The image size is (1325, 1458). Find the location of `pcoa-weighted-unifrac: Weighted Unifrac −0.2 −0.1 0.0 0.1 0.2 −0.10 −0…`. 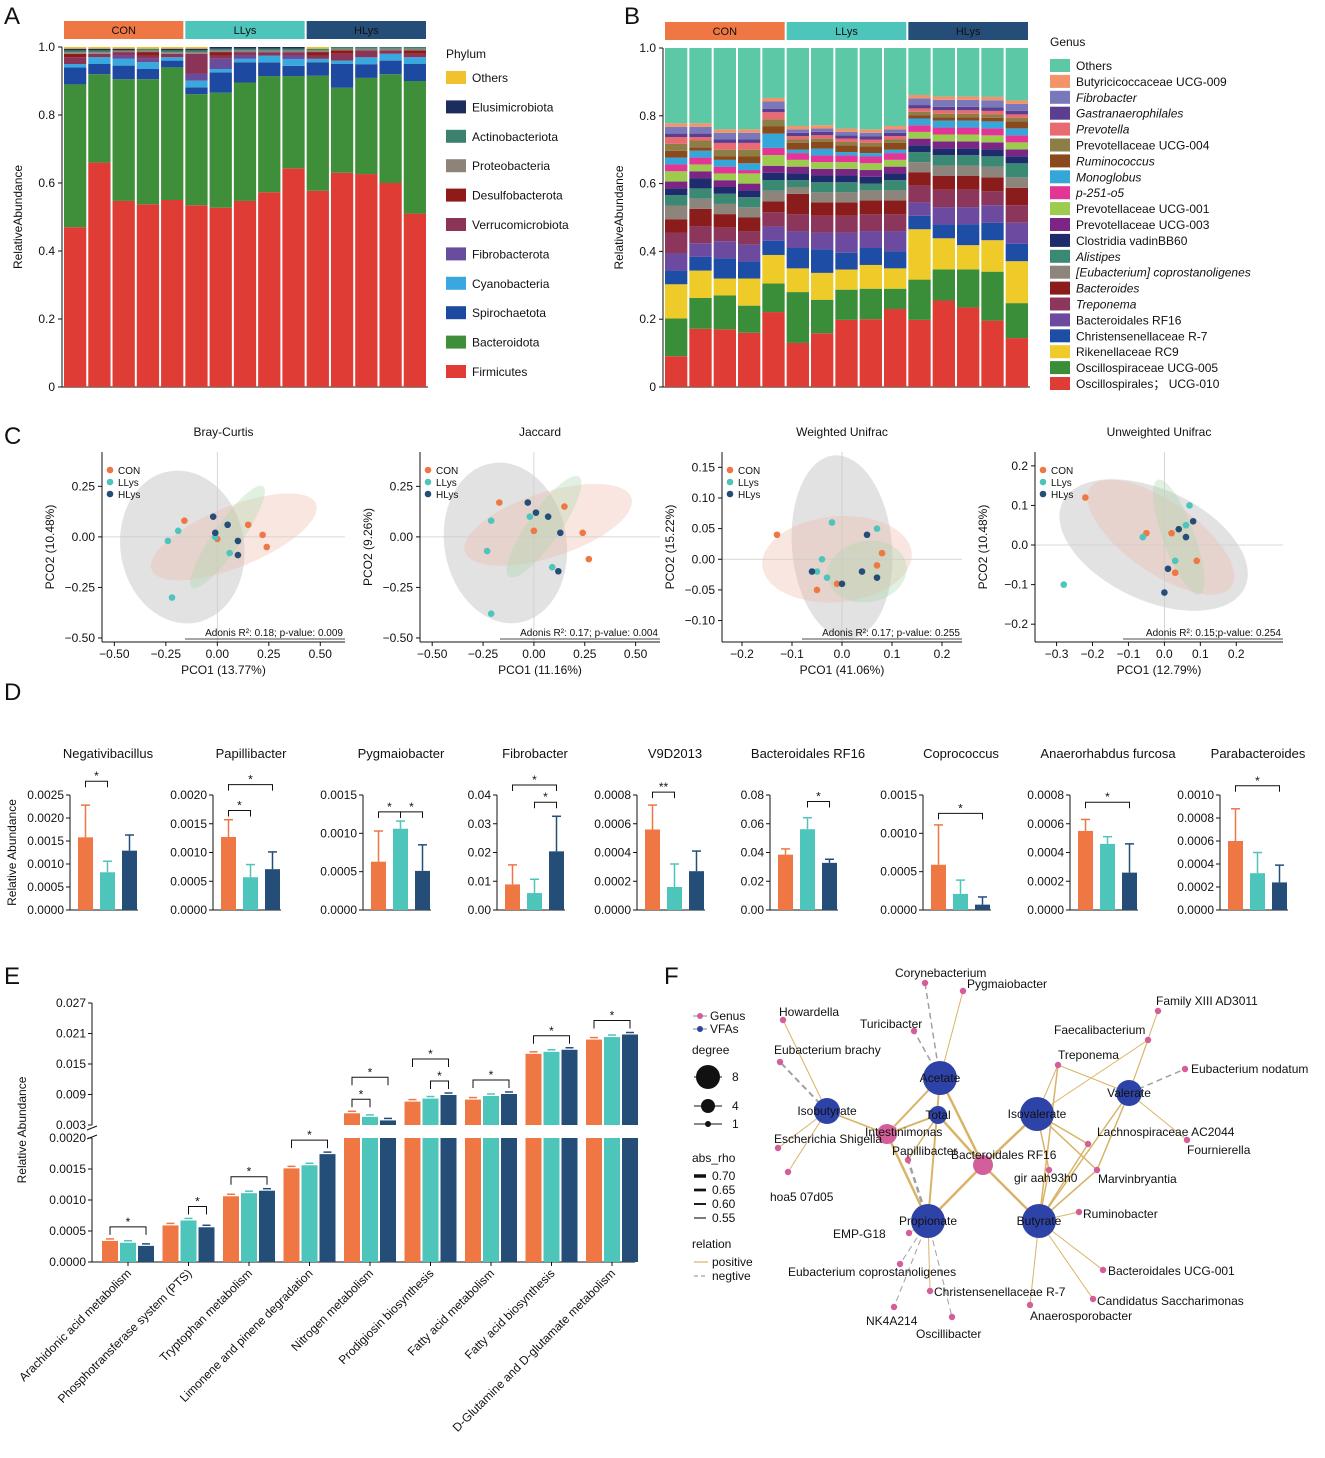

pcoa-weighted-unifrac: Weighted Unifrac −0.2 −0.1 0.0 0.1 0.2 −0.10 −0… is located at coordinates (812, 551).